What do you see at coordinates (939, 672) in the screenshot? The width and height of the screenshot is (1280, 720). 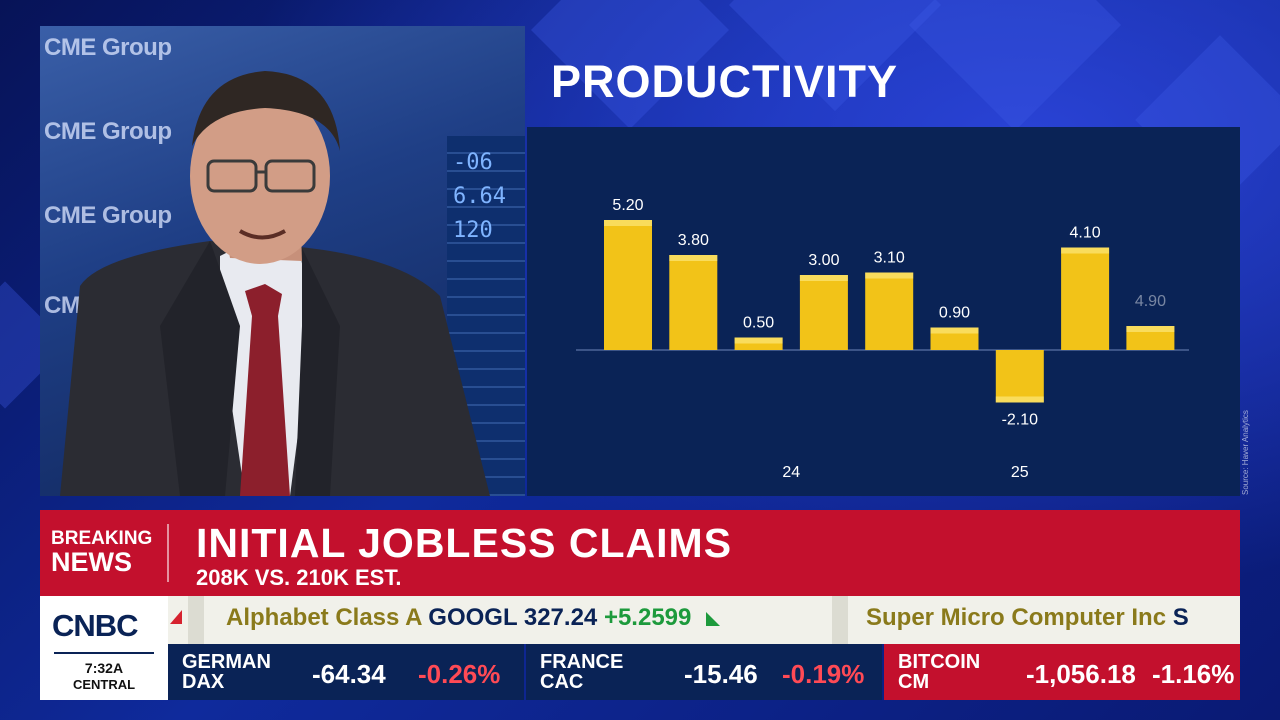 I see `market-name: BITCOIN CM` at bounding box center [939, 672].